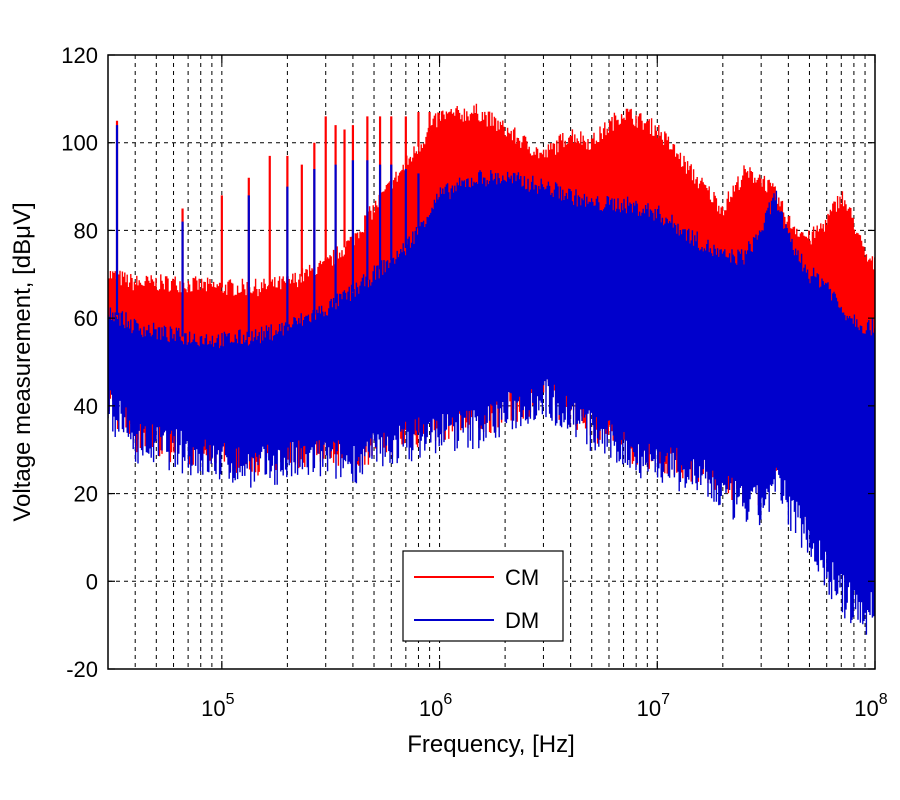 The image size is (900, 800). I want to click on legend-label-dm: DM, so click(522, 620).